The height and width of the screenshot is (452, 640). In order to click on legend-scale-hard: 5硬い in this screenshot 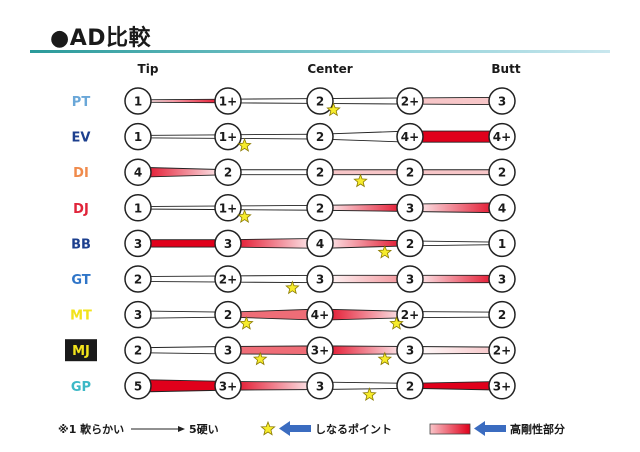, I will do `click(204, 429)`.